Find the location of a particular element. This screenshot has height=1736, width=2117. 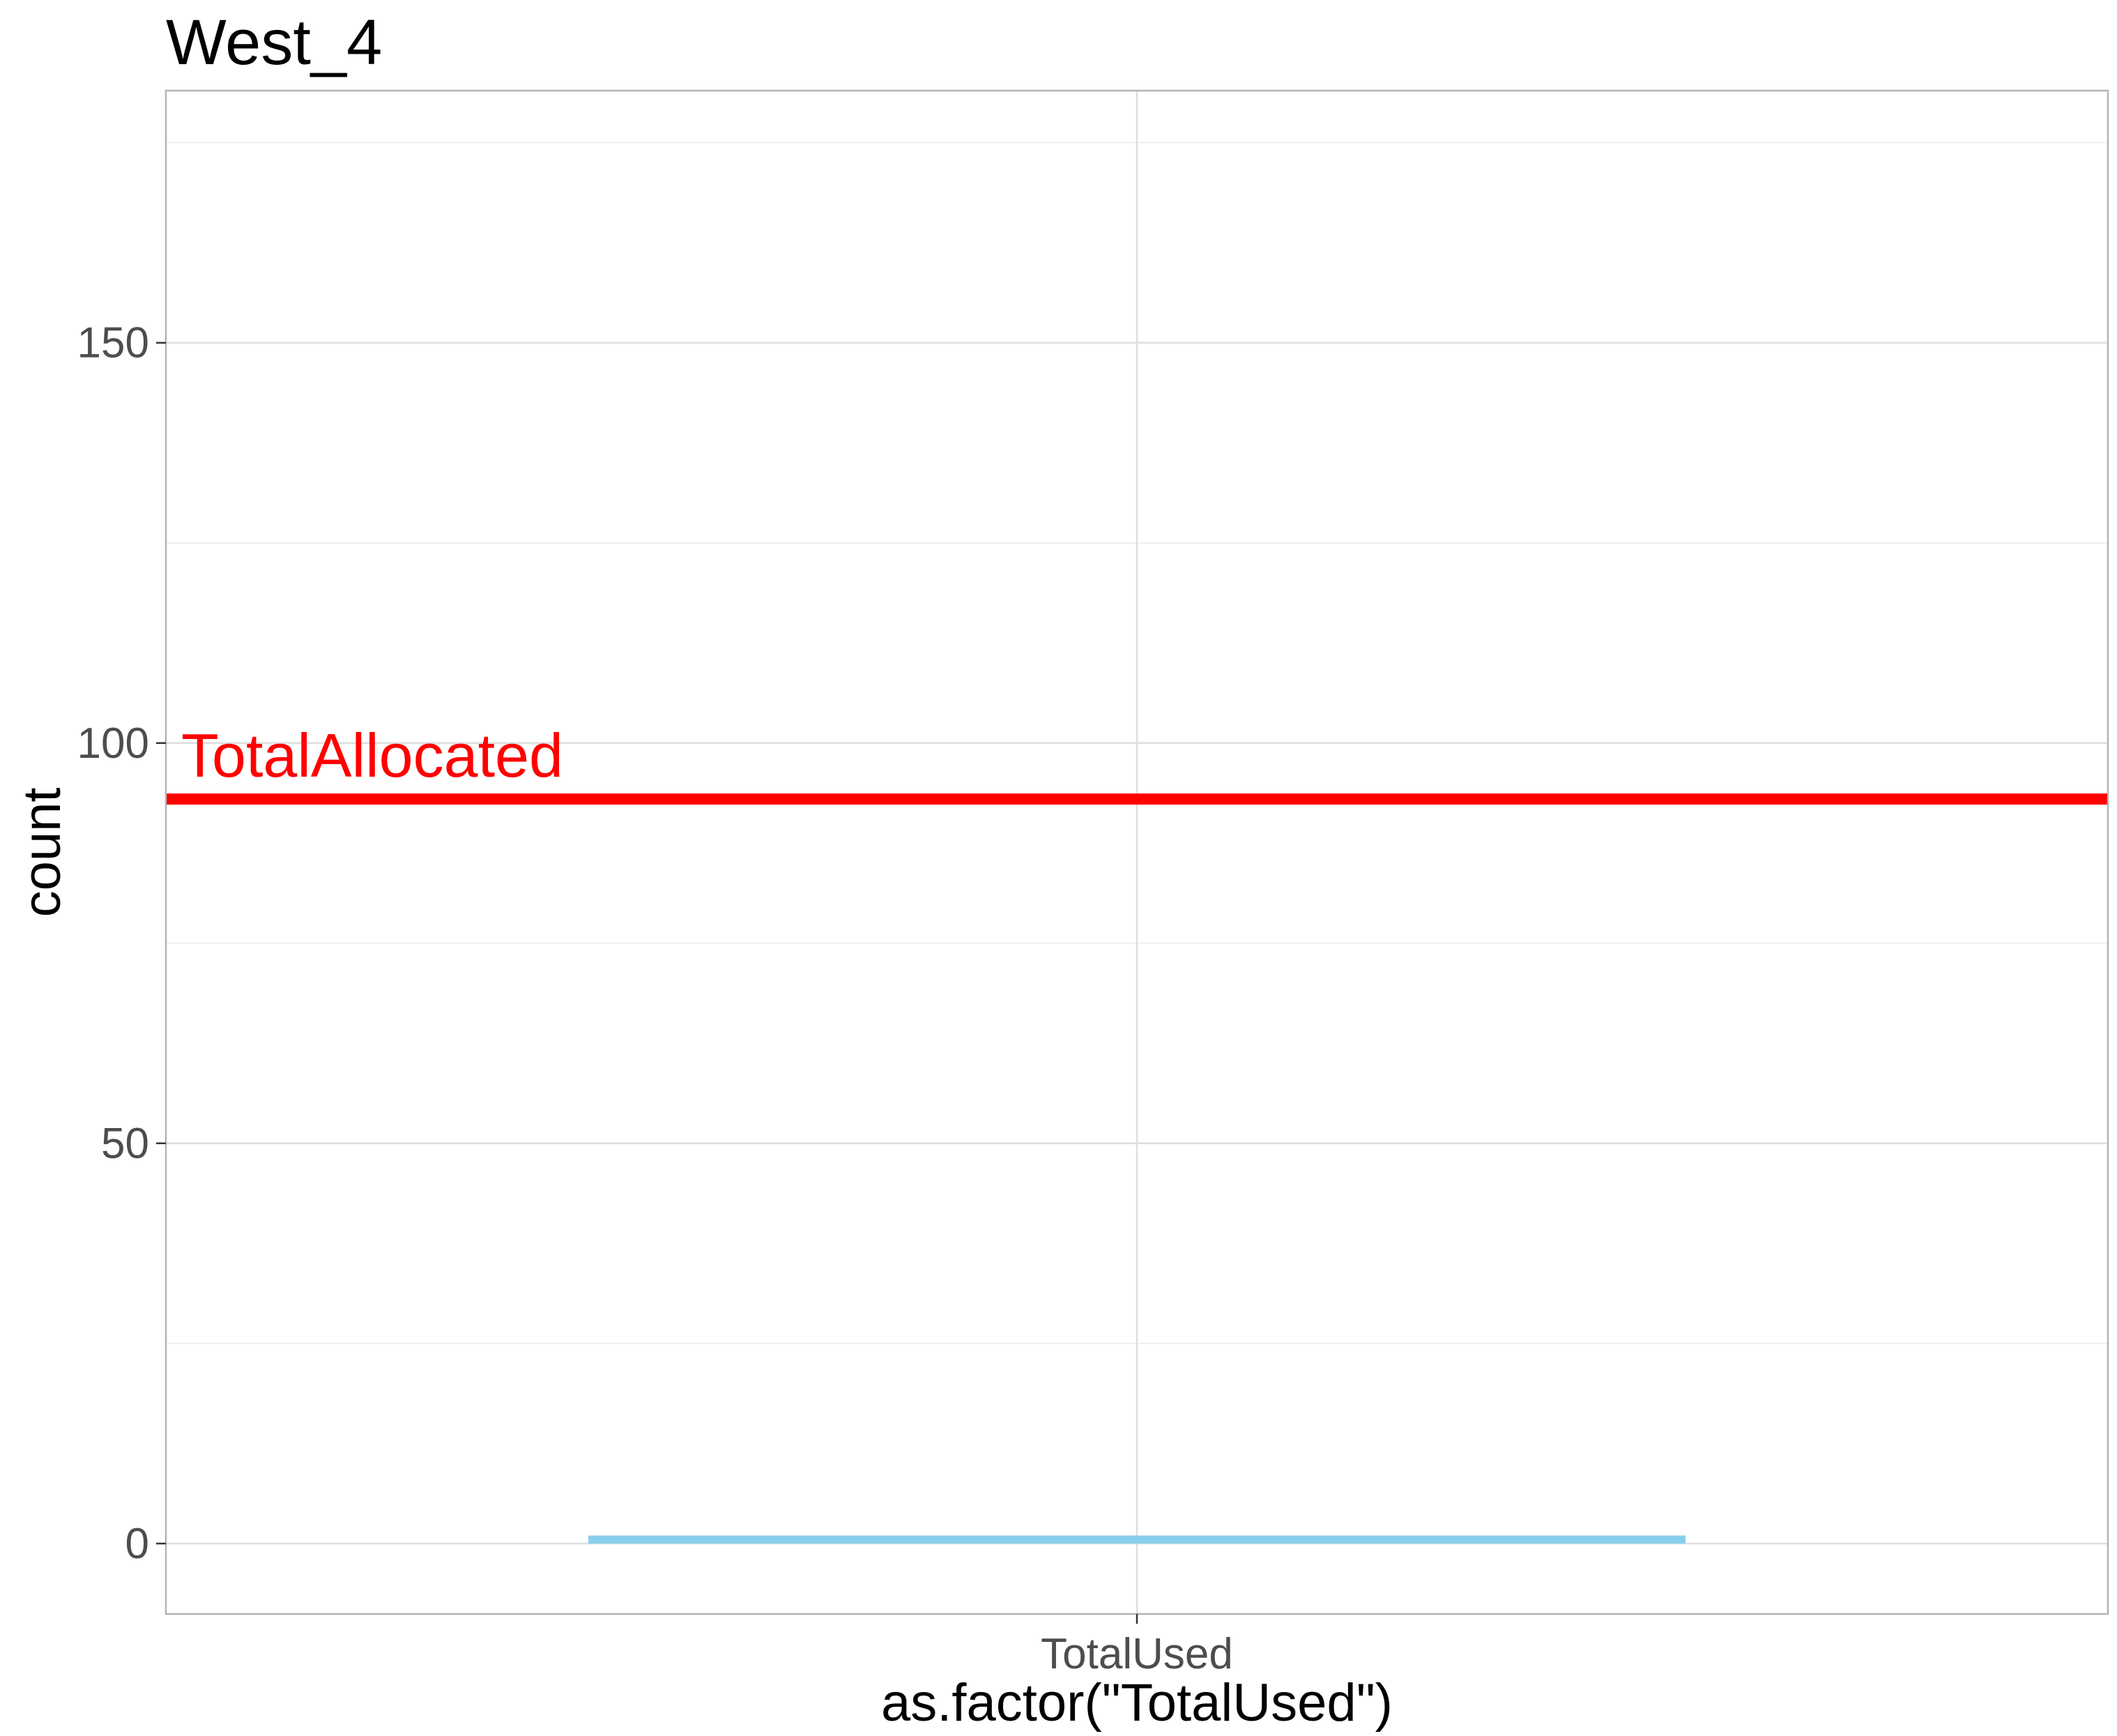

bar is located at coordinates (1137, 1540).